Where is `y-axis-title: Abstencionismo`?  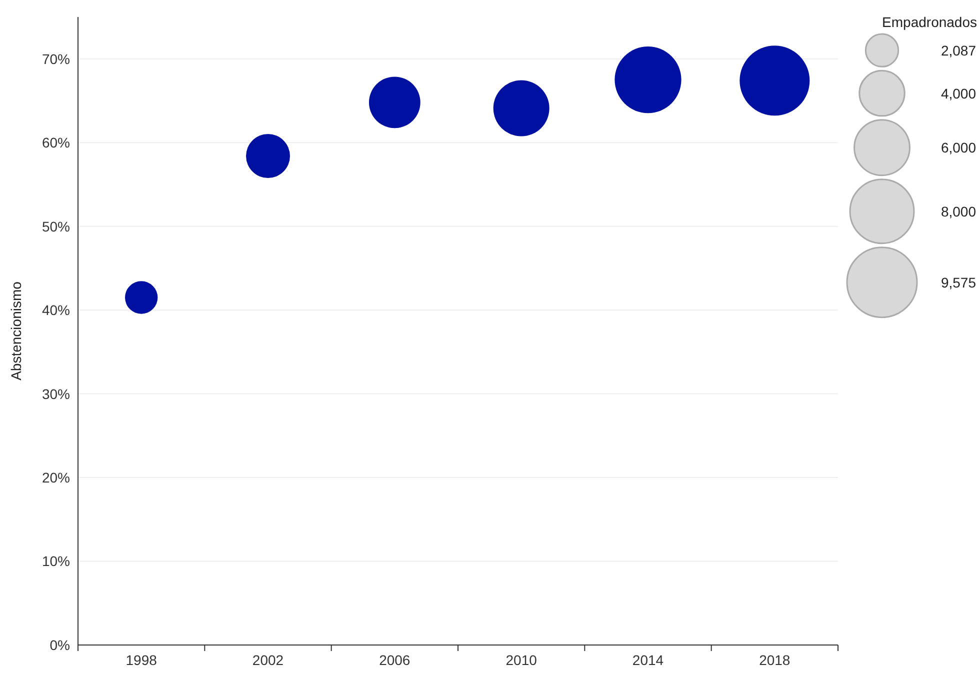 y-axis-title: Abstencionismo is located at coordinates (16, 330).